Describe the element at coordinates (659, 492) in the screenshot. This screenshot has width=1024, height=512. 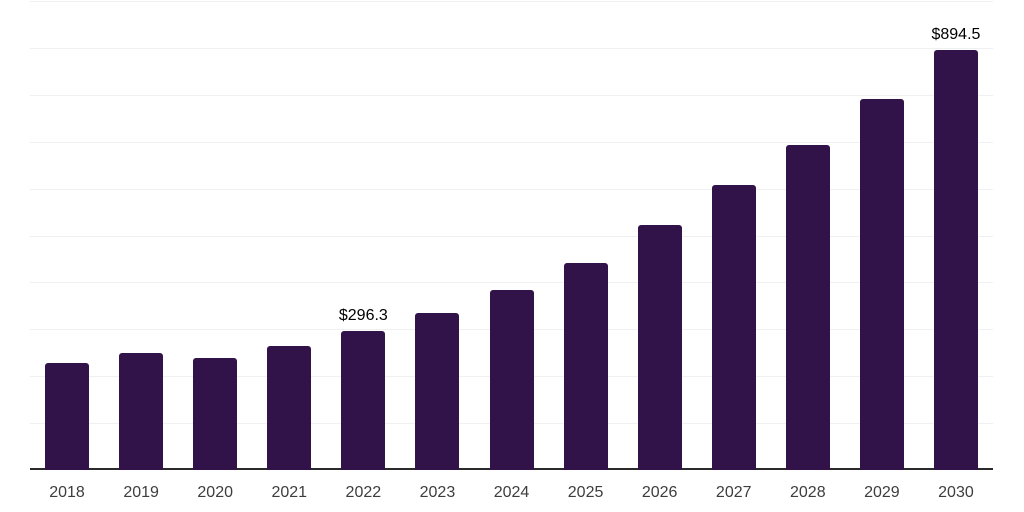
I see `x-tick-label-2026: 2026` at that location.